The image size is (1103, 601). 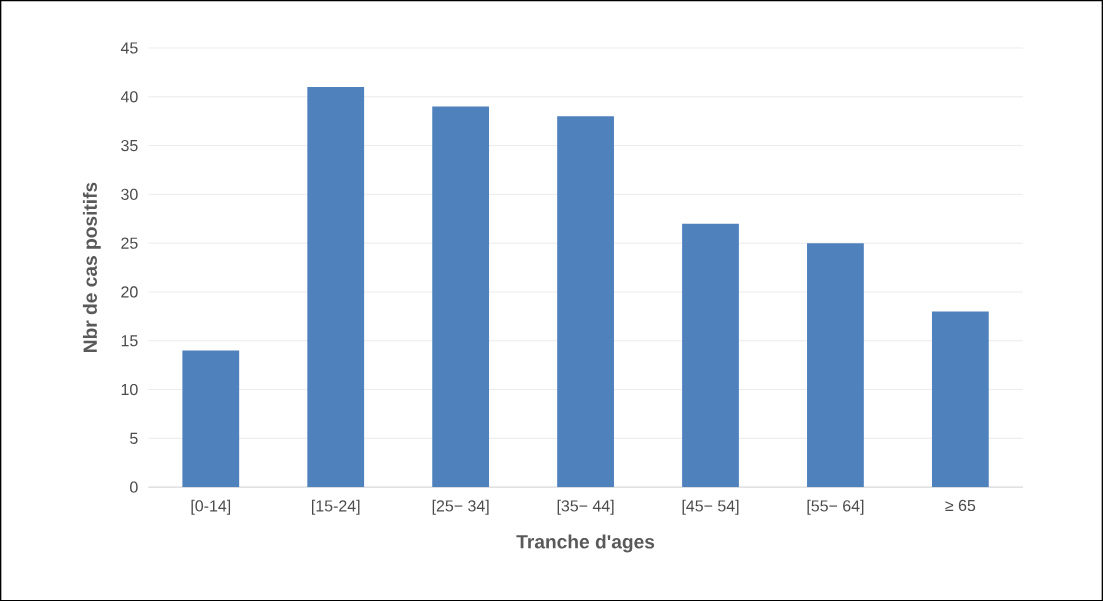 I want to click on x-tick-label: [15-24], so click(x=336, y=507).